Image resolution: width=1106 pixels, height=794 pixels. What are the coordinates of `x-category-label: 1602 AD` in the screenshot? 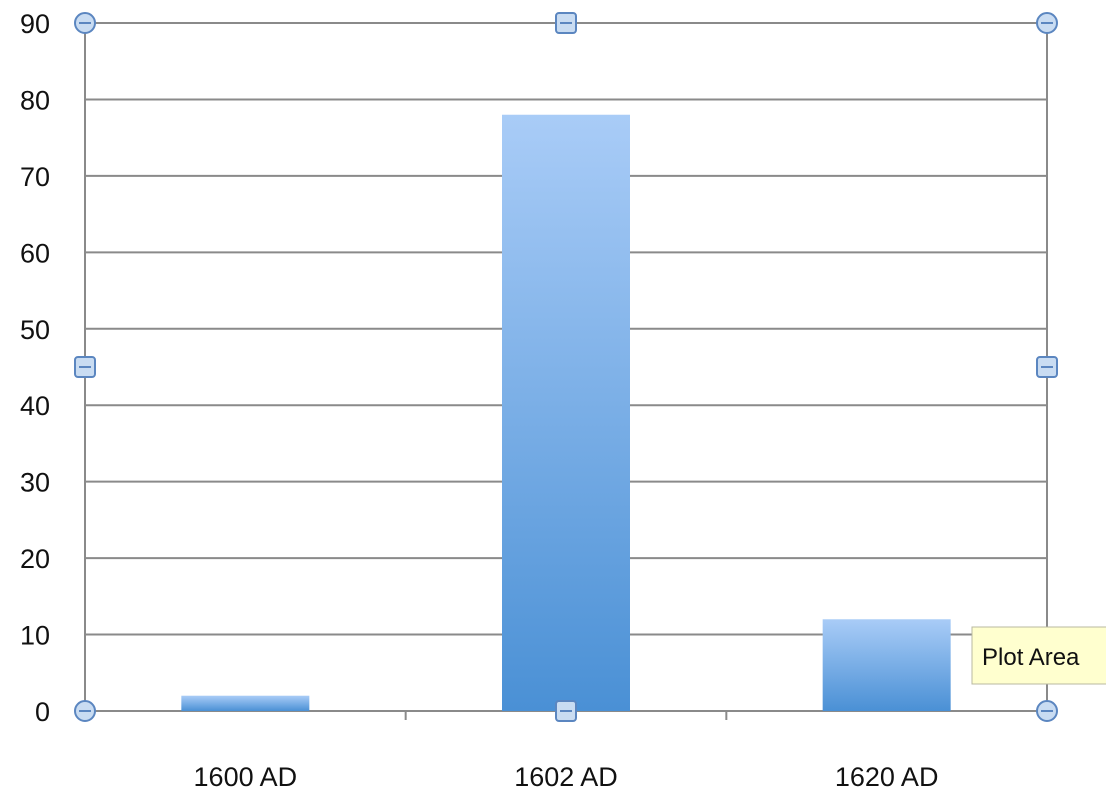 It's located at (566, 777).